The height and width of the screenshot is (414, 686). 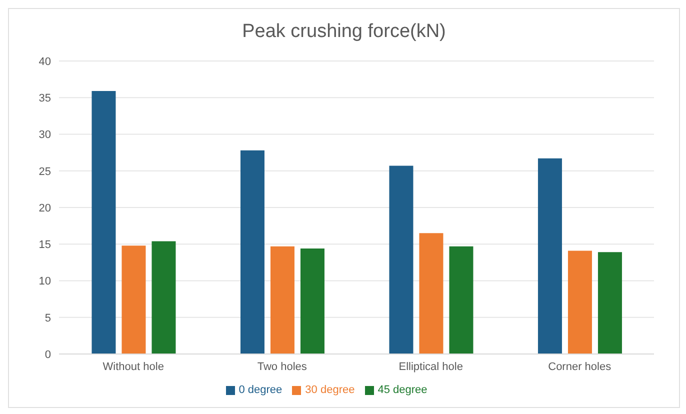 I want to click on x-tick-label: Two holes, so click(x=282, y=366).